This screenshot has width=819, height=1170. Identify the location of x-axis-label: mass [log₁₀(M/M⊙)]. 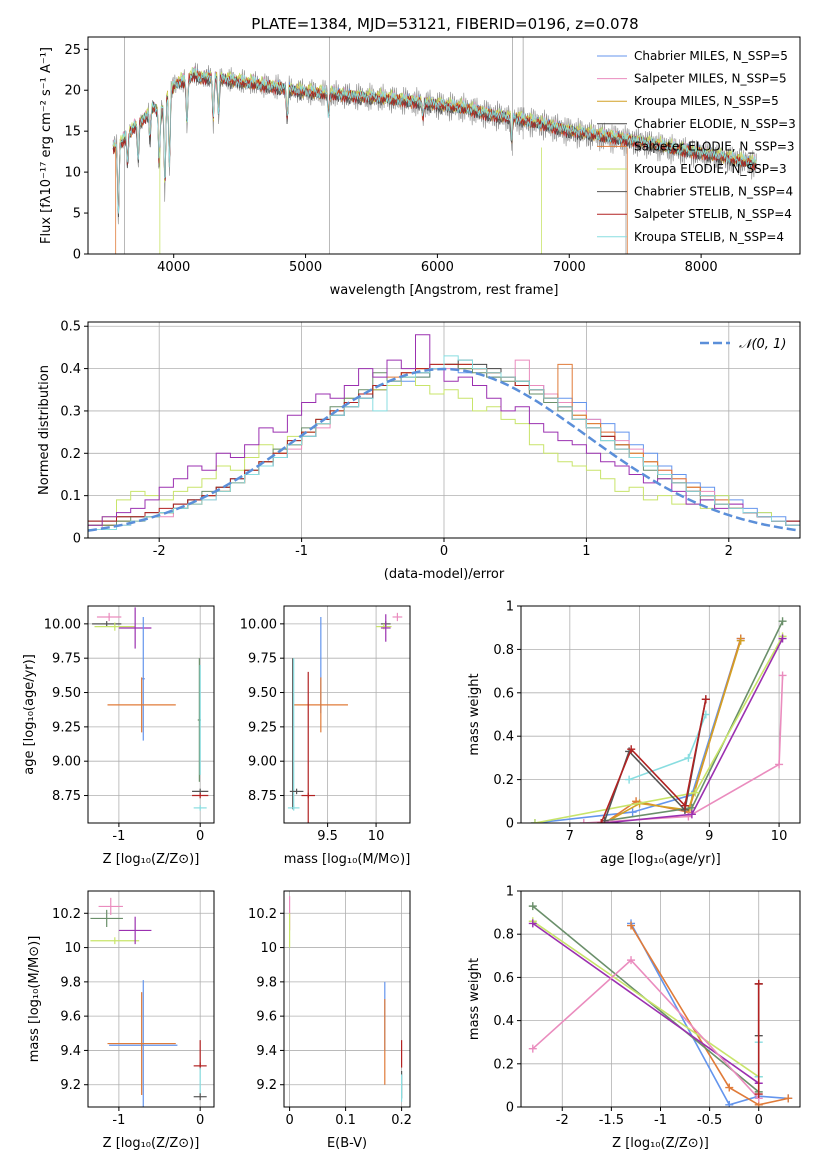
(347, 859).